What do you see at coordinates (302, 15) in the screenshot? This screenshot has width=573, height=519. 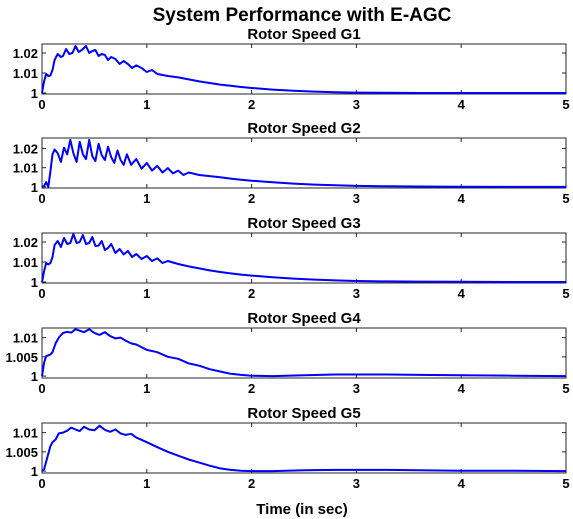 I see `figure-title: System Performance with E-AGC` at bounding box center [302, 15].